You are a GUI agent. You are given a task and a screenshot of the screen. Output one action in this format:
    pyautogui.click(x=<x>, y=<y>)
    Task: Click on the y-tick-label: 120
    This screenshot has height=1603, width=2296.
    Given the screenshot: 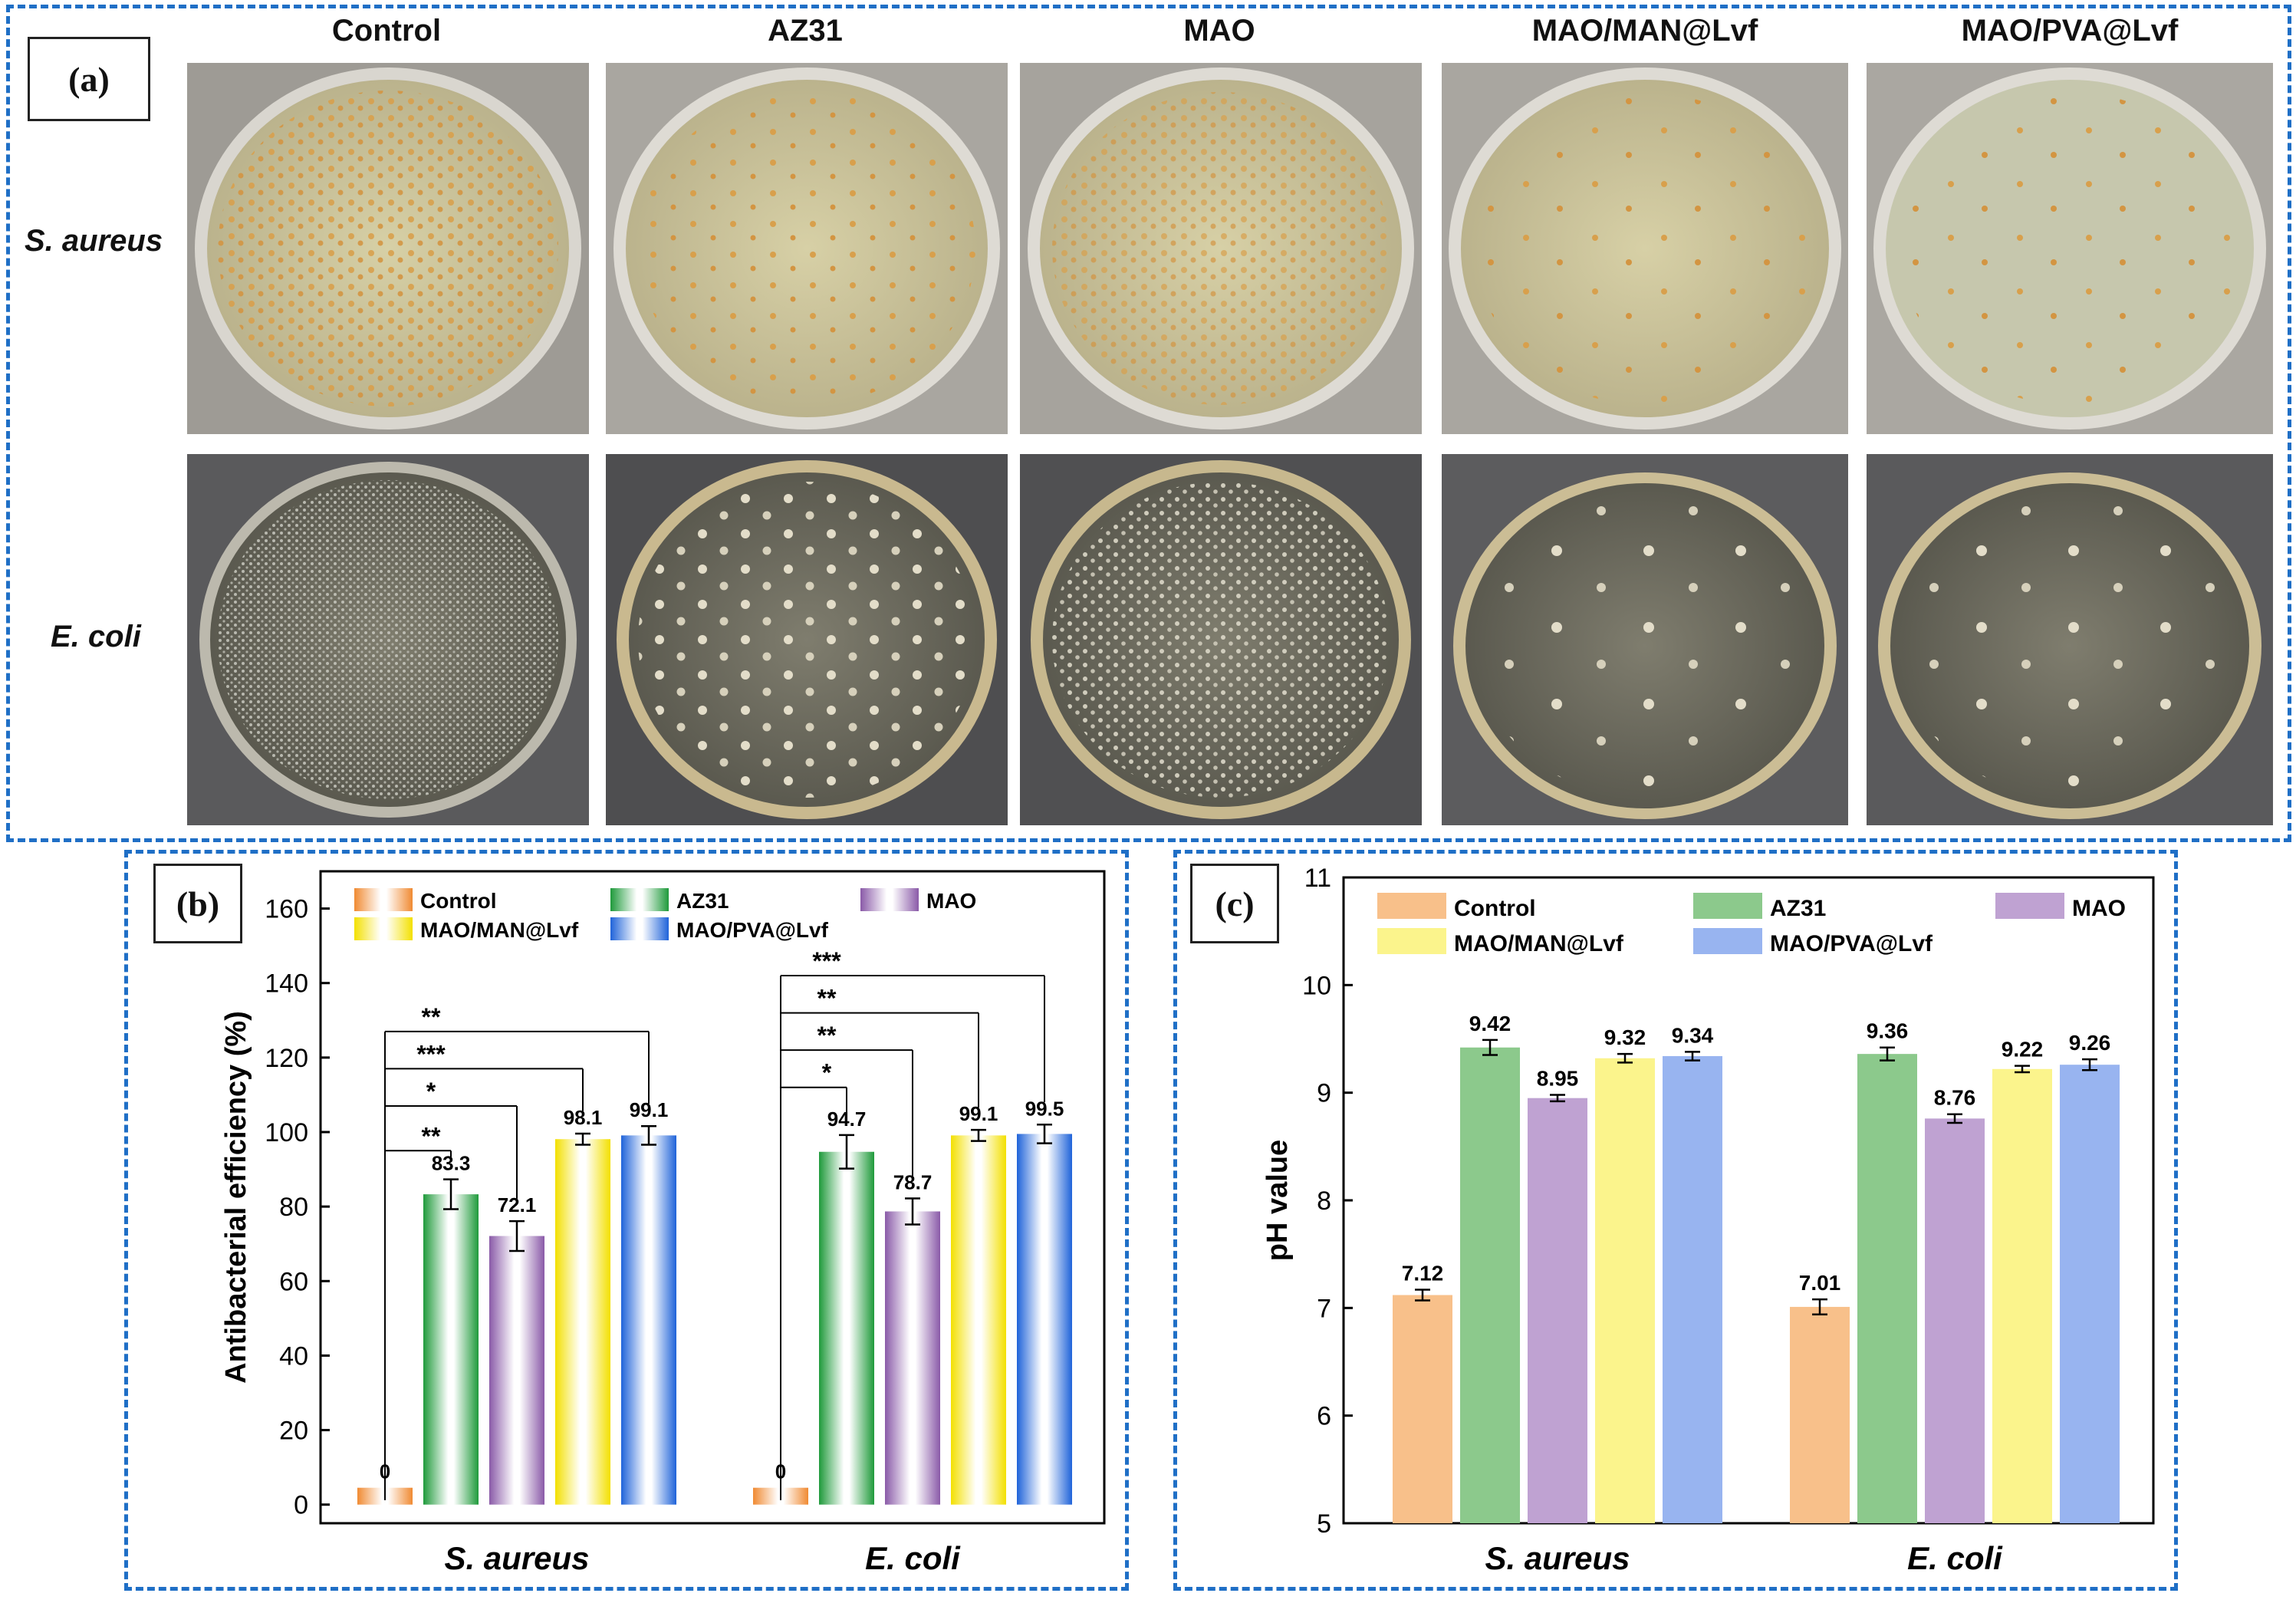 What is the action you would take?
    pyautogui.click(x=286, y=1058)
    